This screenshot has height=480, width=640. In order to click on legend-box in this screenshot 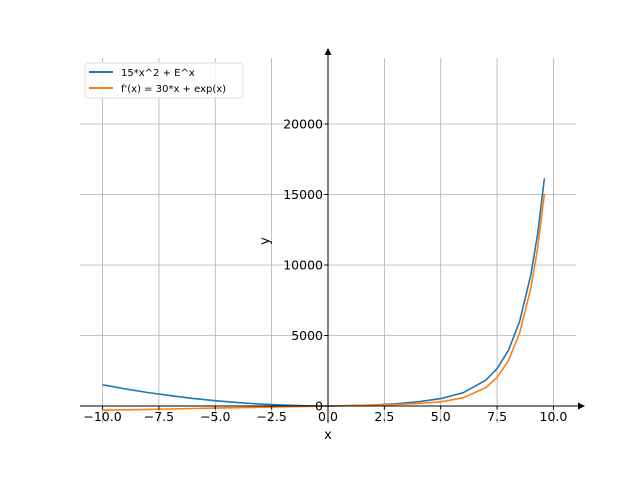, I will do `click(164, 80)`.